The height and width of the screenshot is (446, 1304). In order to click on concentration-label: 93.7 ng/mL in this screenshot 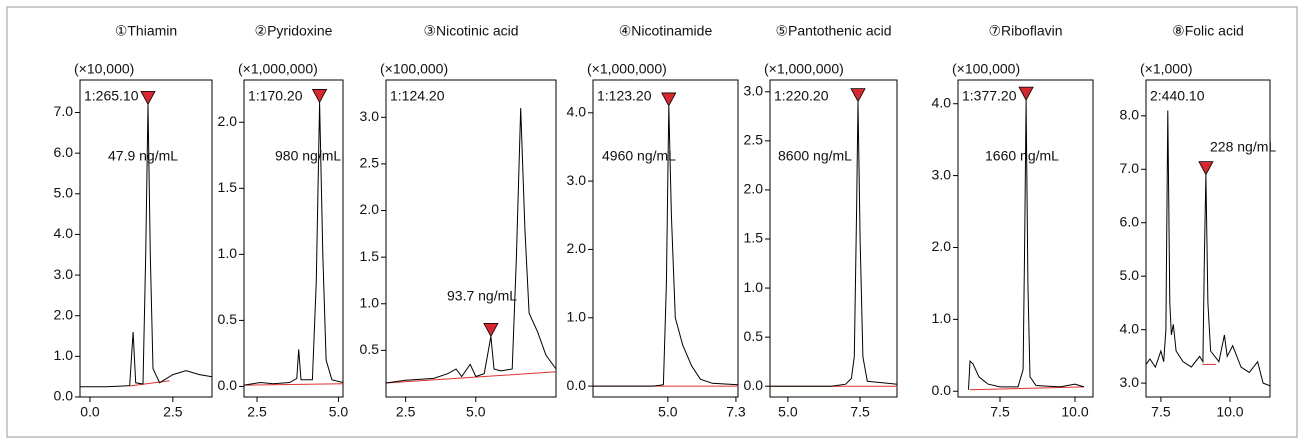, I will do `click(482, 296)`.